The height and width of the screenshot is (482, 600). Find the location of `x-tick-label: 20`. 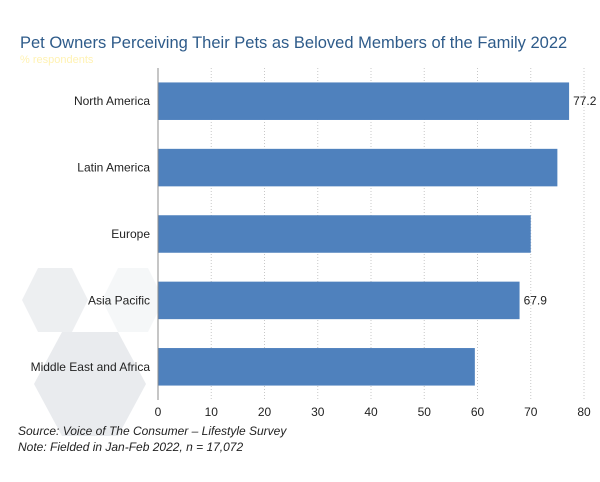

x-tick-label: 20 is located at coordinates (265, 412).